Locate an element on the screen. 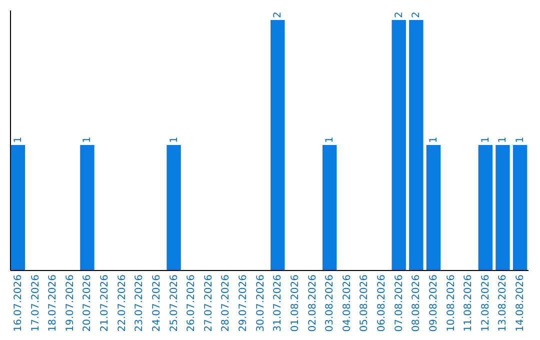 Image resolution: width=540 pixels, height=340 pixels. x-tick-label: 18.07.2026 is located at coordinates (53, 303).